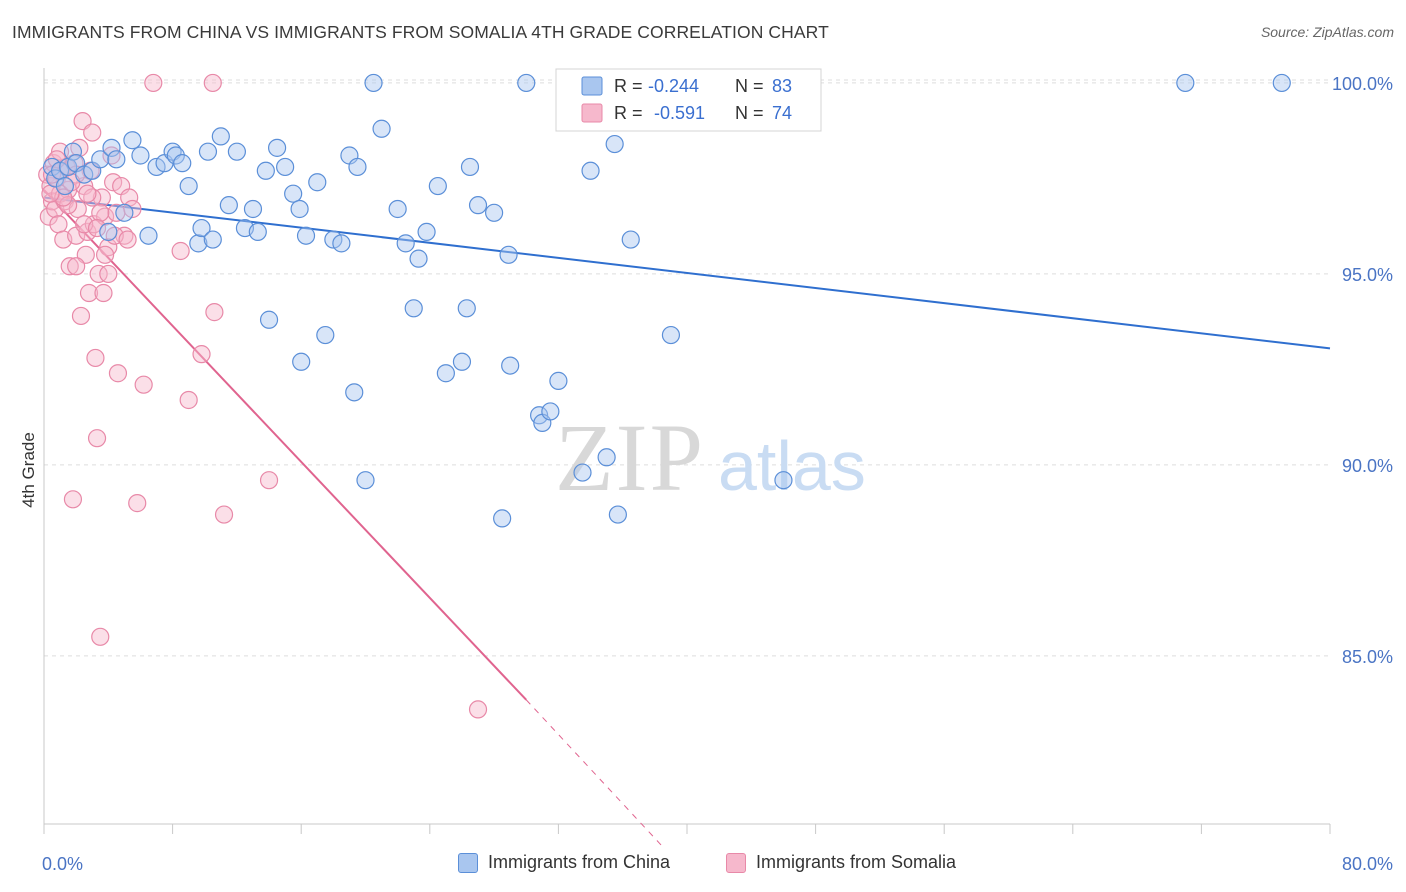  Describe the element at coordinates (856, 862) in the screenshot. I see `bottom-legend-somalia-label: Immigrants from Somalia` at that location.